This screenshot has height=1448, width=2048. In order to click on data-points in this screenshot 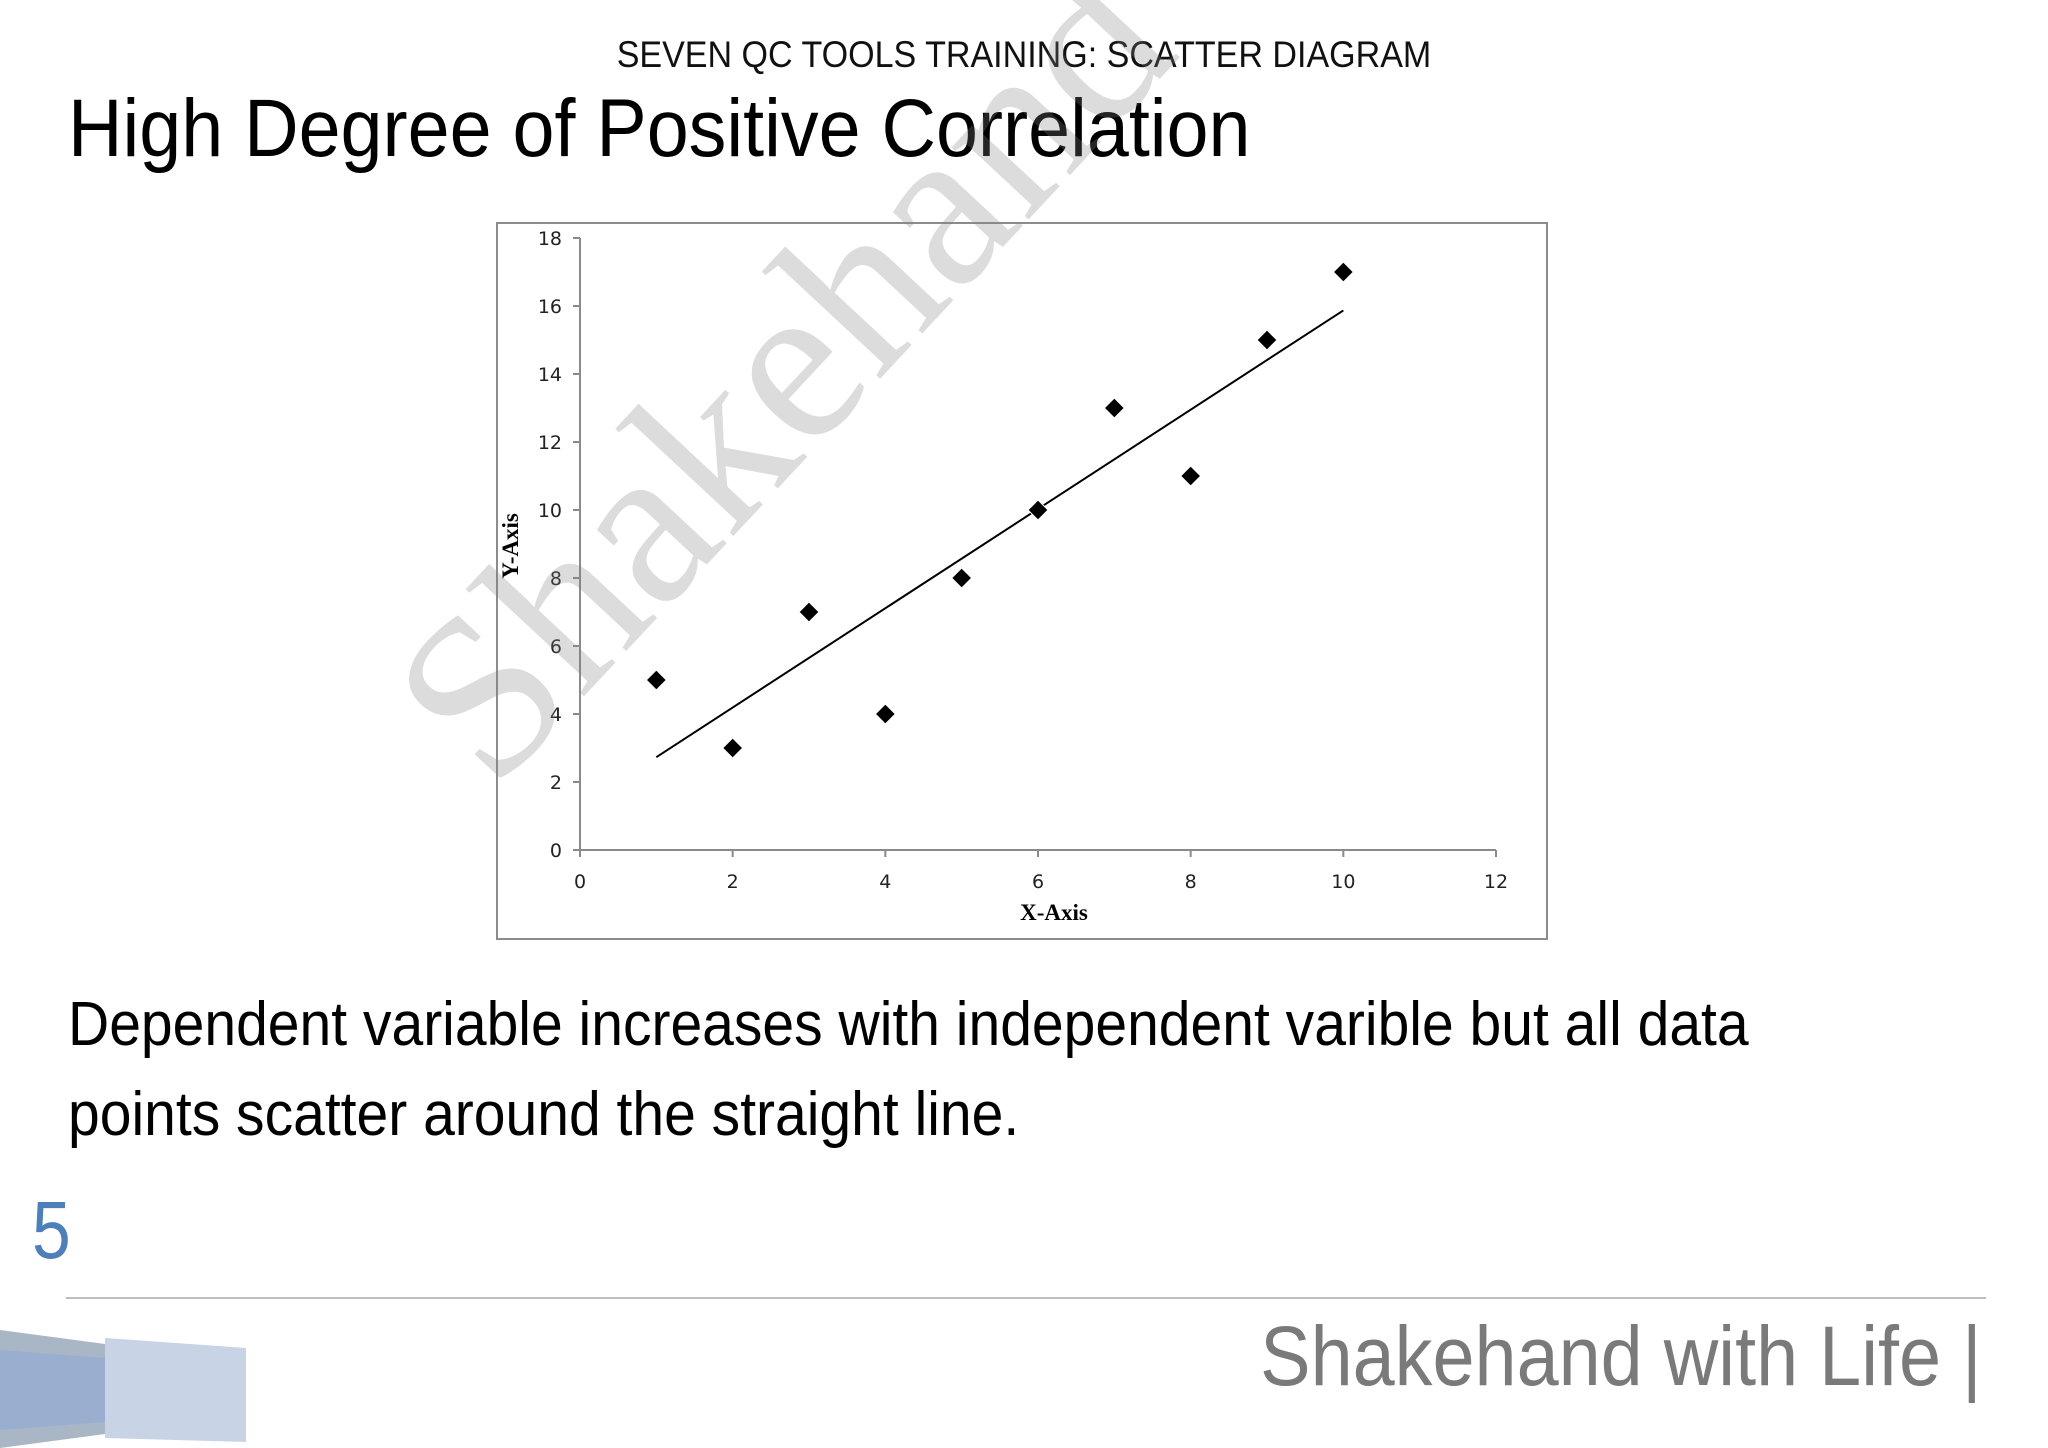, I will do `click(1000, 510)`.